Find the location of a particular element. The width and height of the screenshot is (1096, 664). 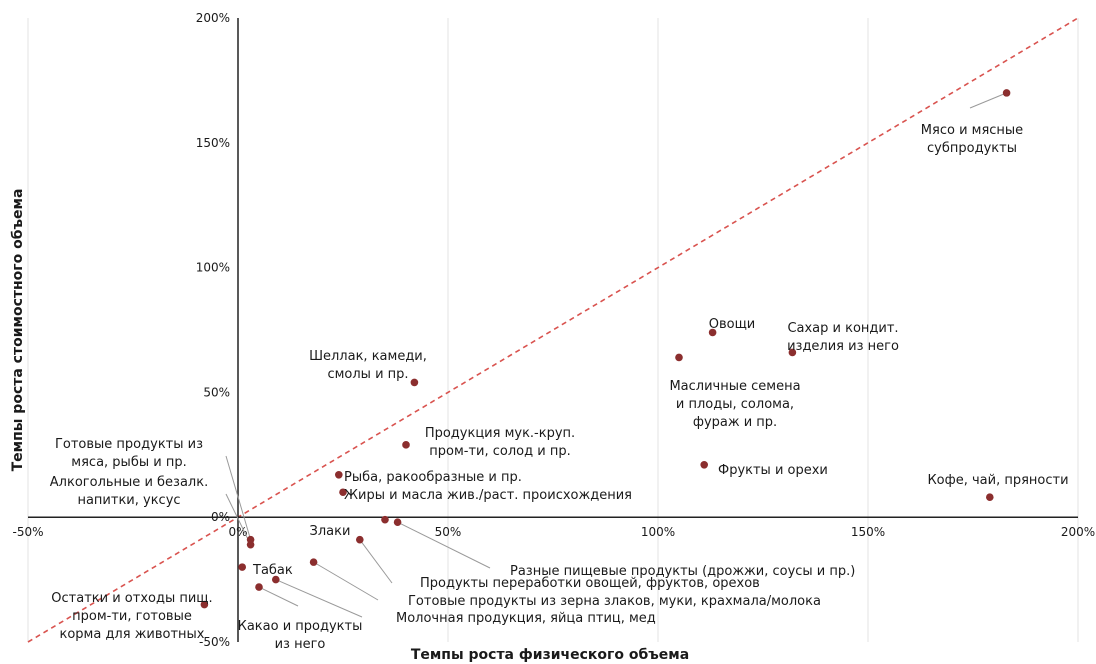

point-label-line: Продукция мук.-круп. is located at coordinates (500, 433).